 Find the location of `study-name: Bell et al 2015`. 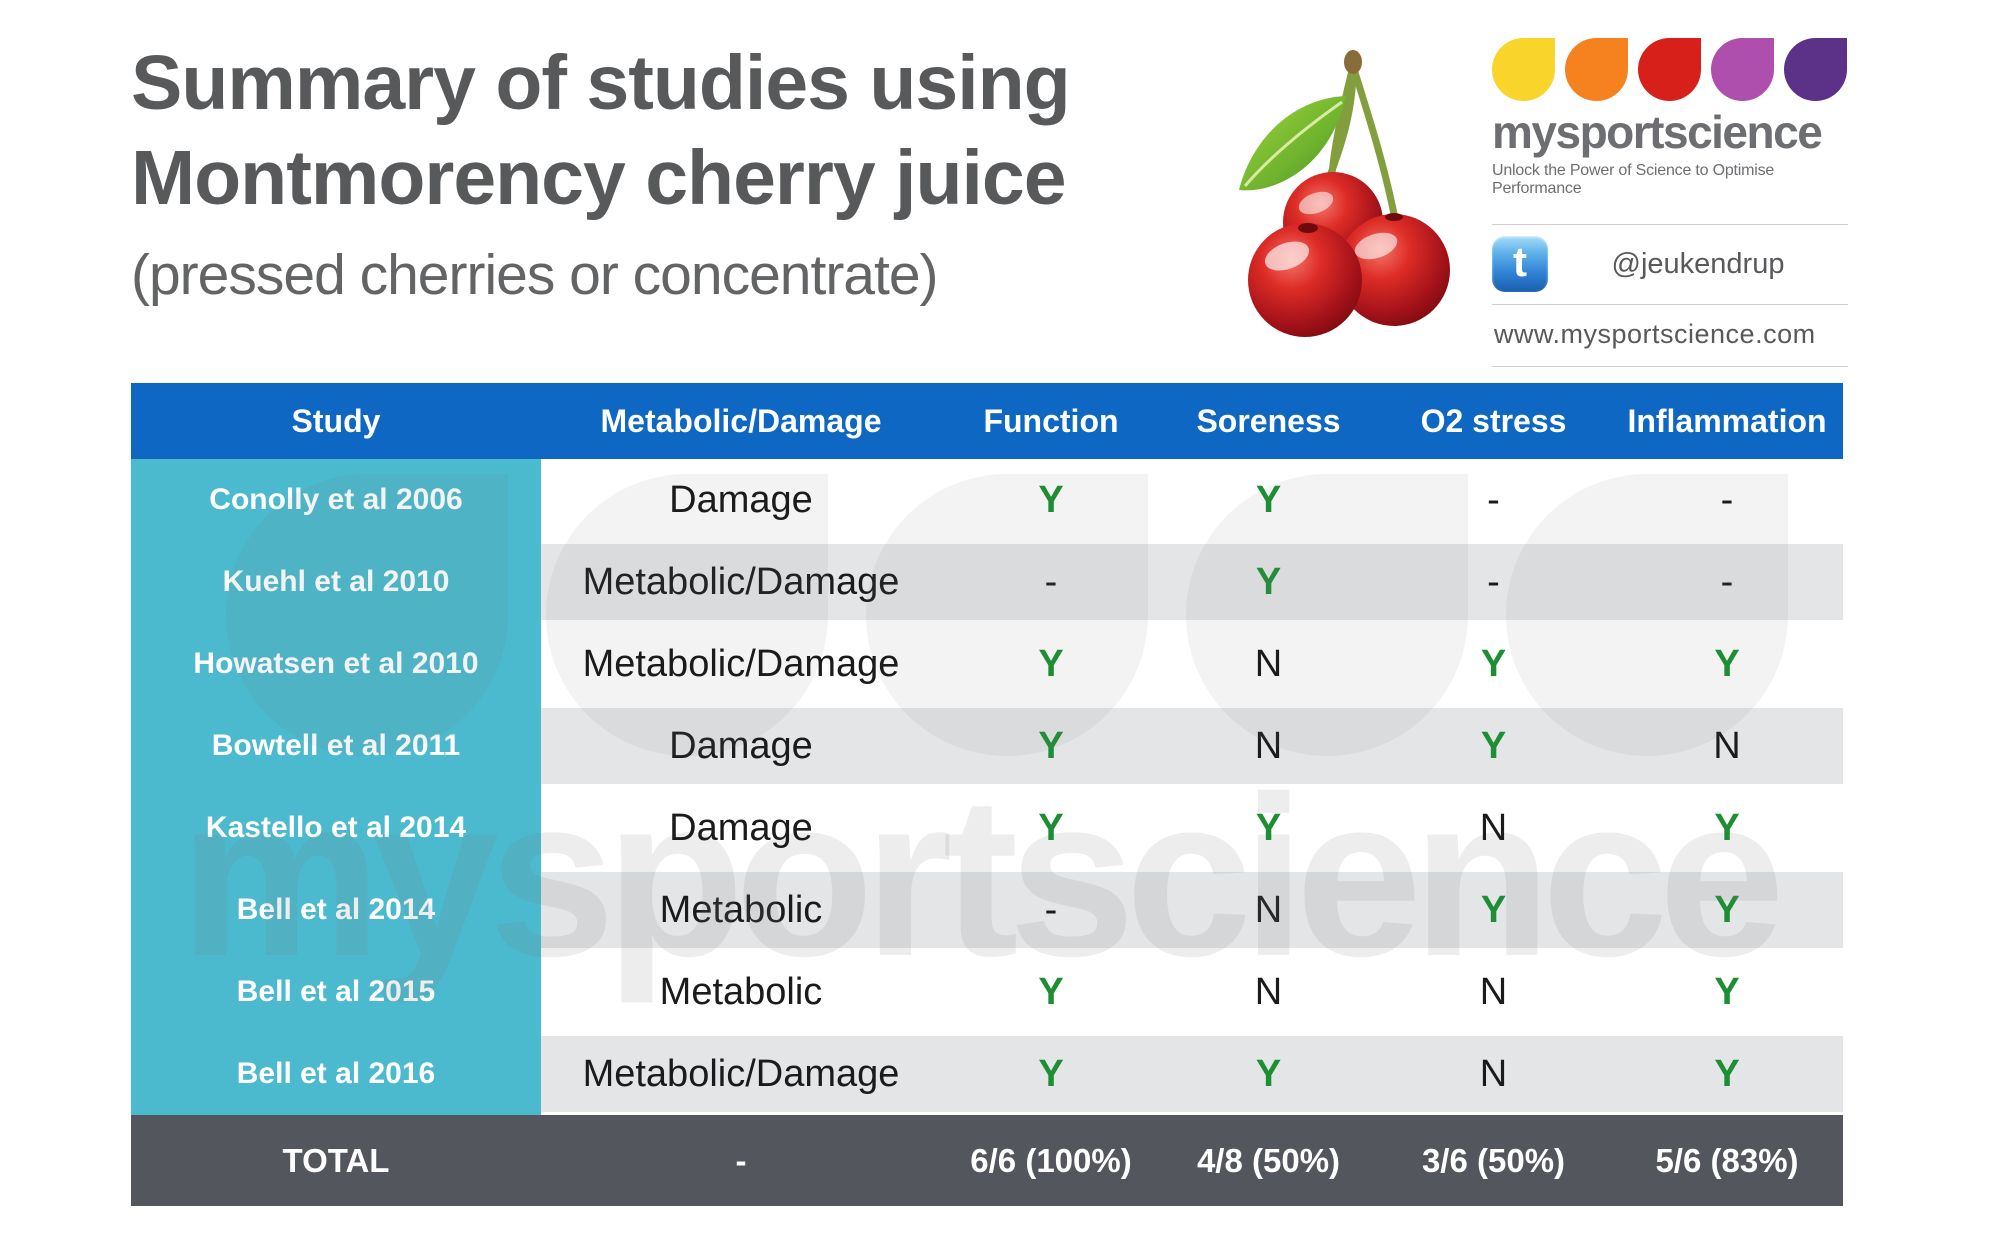

study-name: Bell et al 2015 is located at coordinates (336, 992).